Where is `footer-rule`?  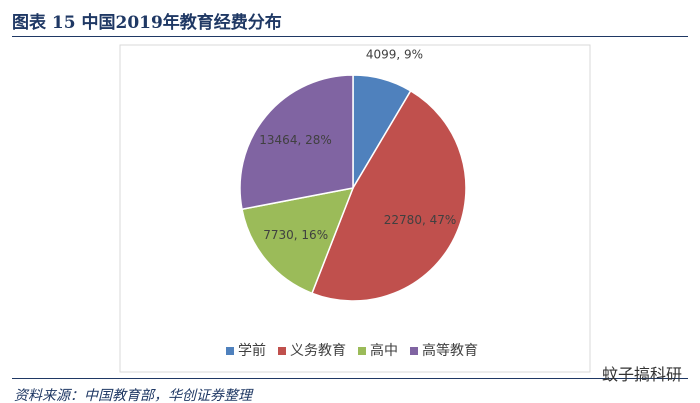 footer-rule is located at coordinates (350, 378).